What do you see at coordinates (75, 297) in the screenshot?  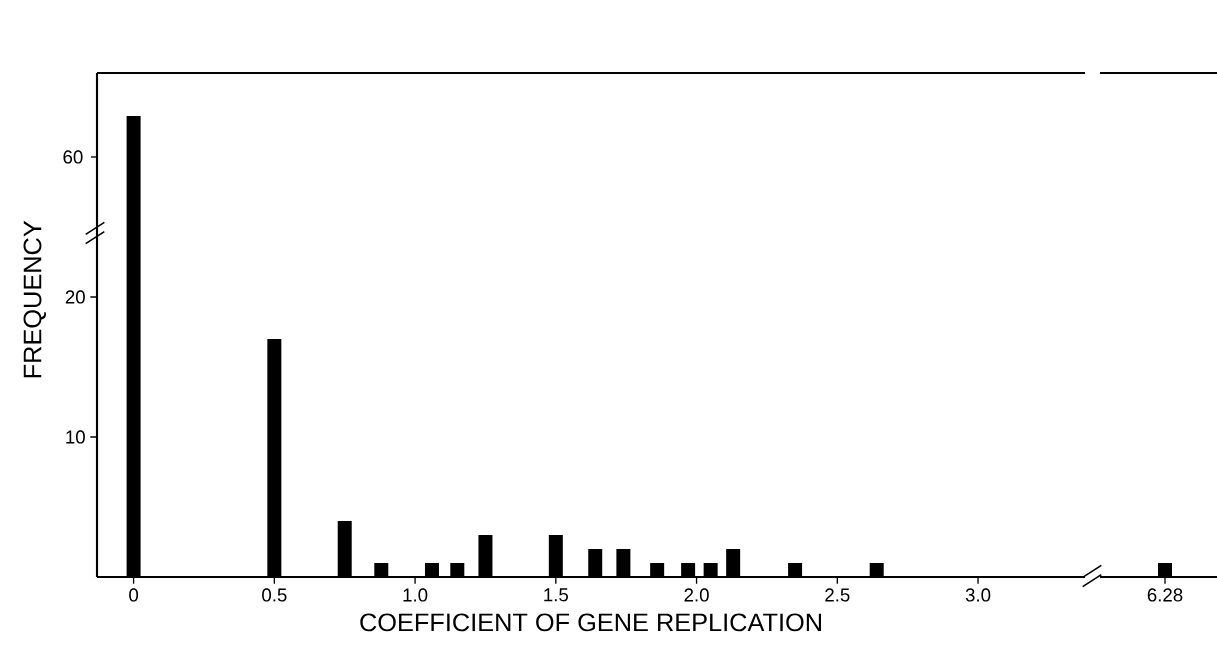 I see `y-tick-label: 20` at bounding box center [75, 297].